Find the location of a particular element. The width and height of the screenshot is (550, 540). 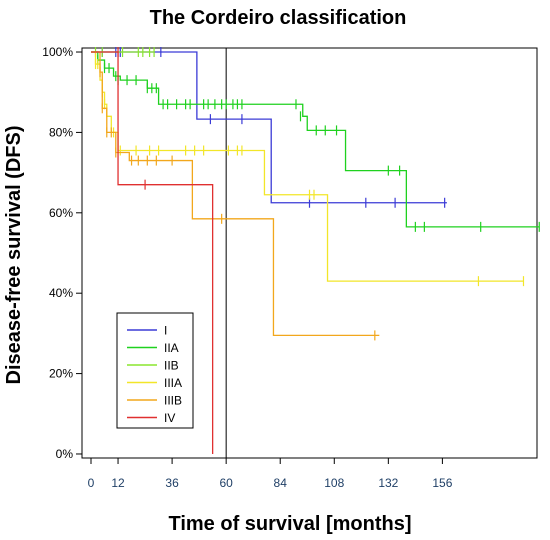

x-tick-label: 84 is located at coordinates (281, 483).